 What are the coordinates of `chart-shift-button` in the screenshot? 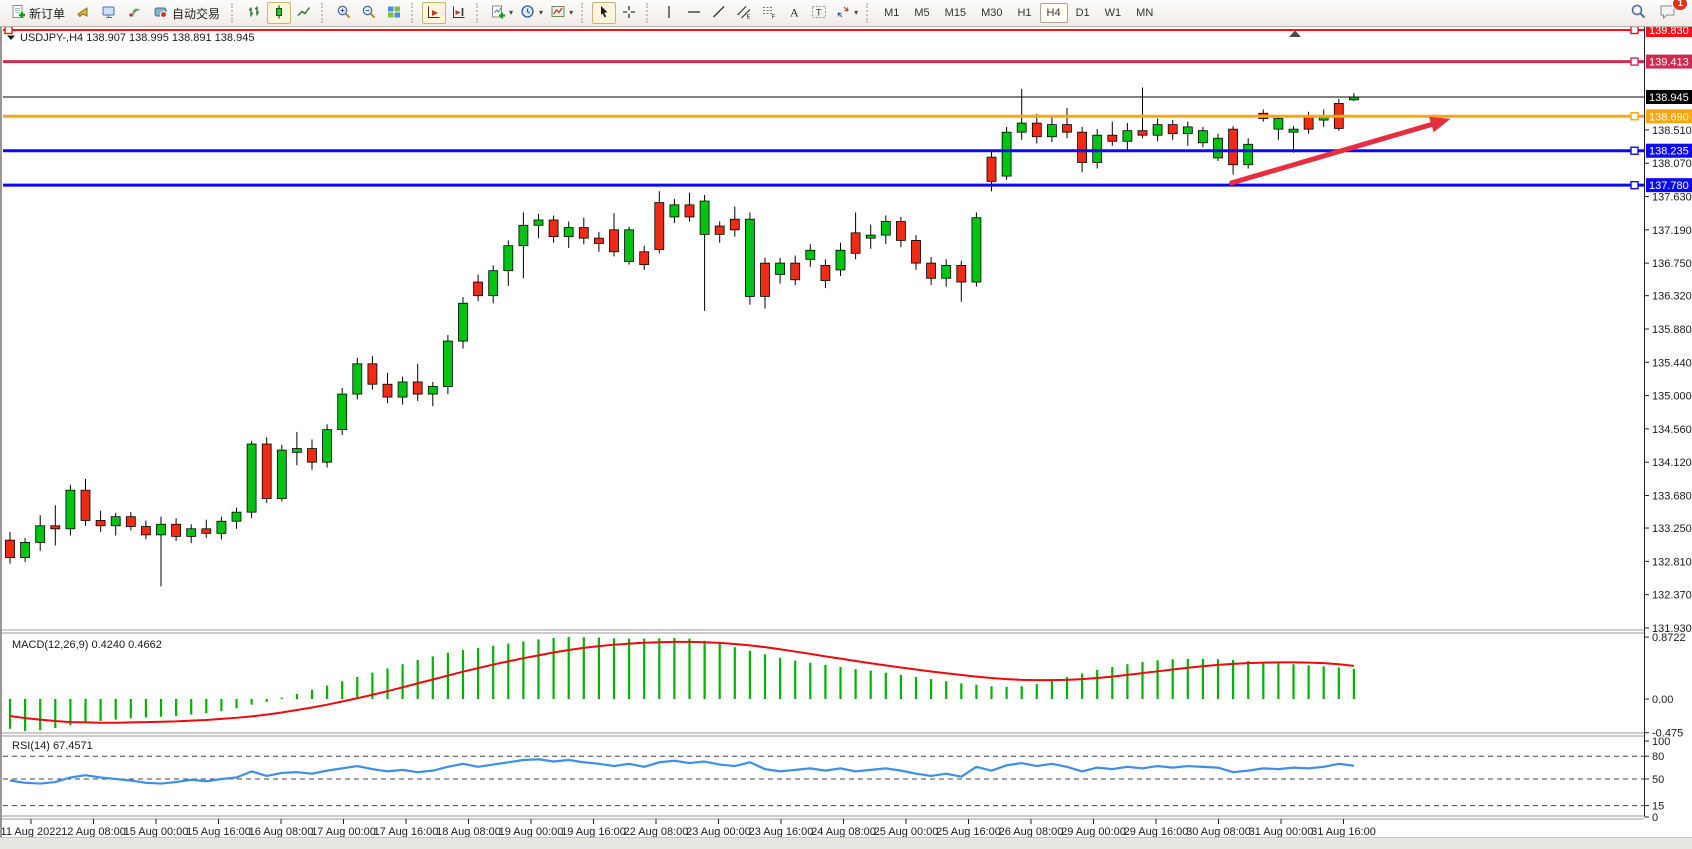 It's located at (459, 13).